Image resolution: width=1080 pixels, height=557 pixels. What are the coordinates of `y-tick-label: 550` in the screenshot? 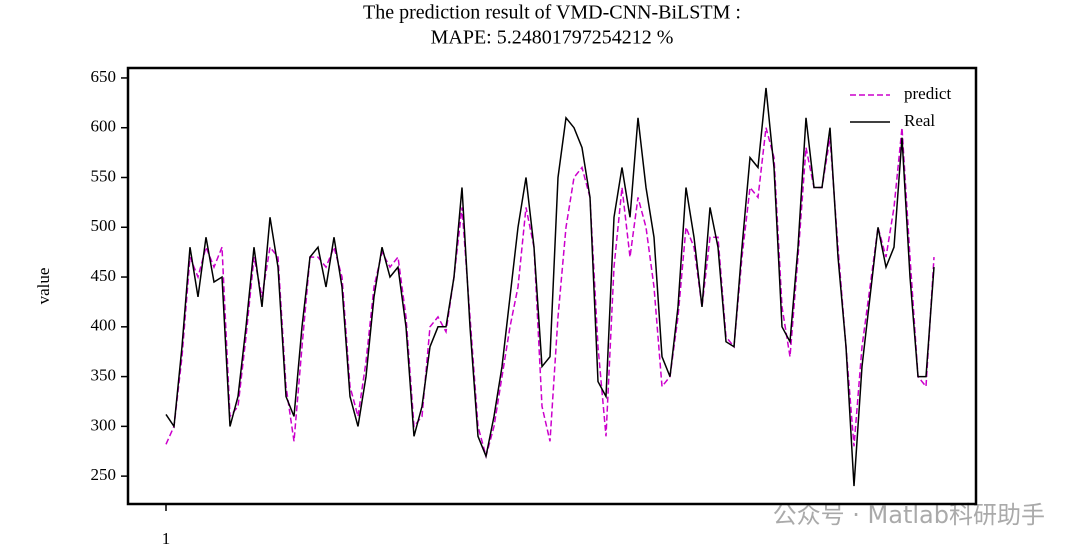 It's located at (104, 175).